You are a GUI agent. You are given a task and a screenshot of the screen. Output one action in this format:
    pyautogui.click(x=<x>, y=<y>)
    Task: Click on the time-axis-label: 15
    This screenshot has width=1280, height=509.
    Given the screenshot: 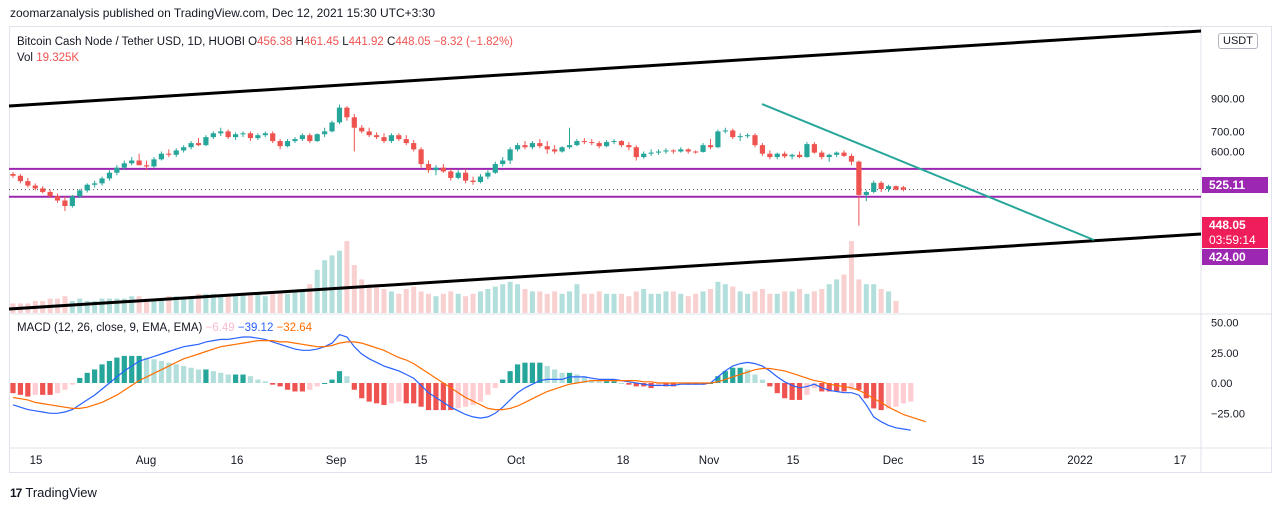 What is the action you would take?
    pyautogui.click(x=36, y=461)
    